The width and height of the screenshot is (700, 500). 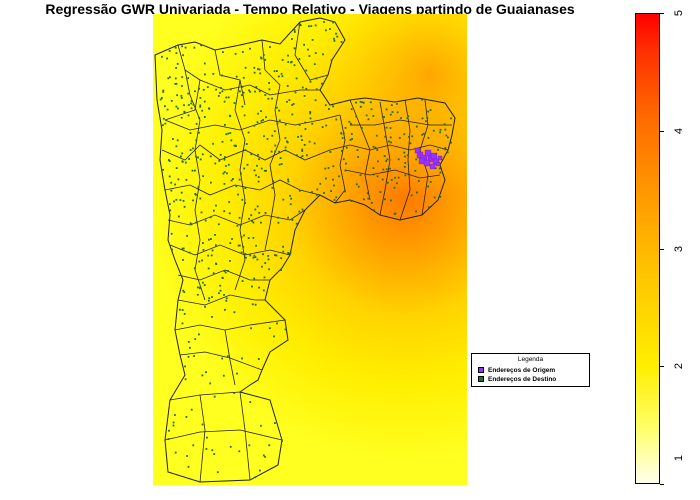 What do you see at coordinates (679, 366) in the screenshot?
I see `colorbar-label: 2` at bounding box center [679, 366].